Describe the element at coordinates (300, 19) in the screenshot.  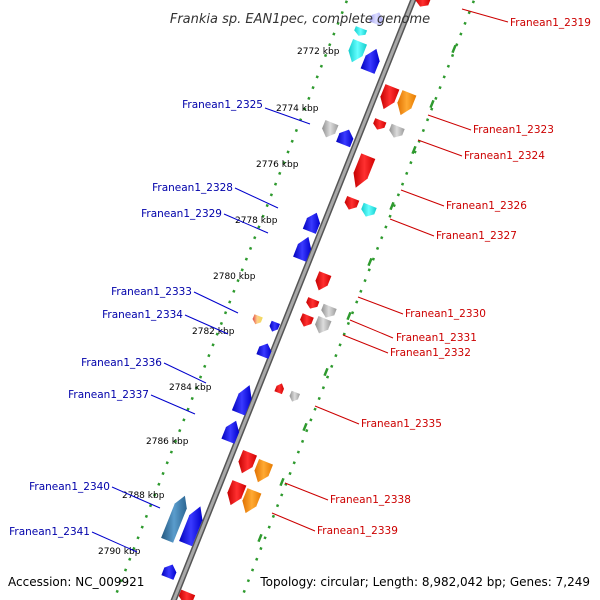
I see `map-title: Frankia sp. EAN1pec, complete genome` at that location.